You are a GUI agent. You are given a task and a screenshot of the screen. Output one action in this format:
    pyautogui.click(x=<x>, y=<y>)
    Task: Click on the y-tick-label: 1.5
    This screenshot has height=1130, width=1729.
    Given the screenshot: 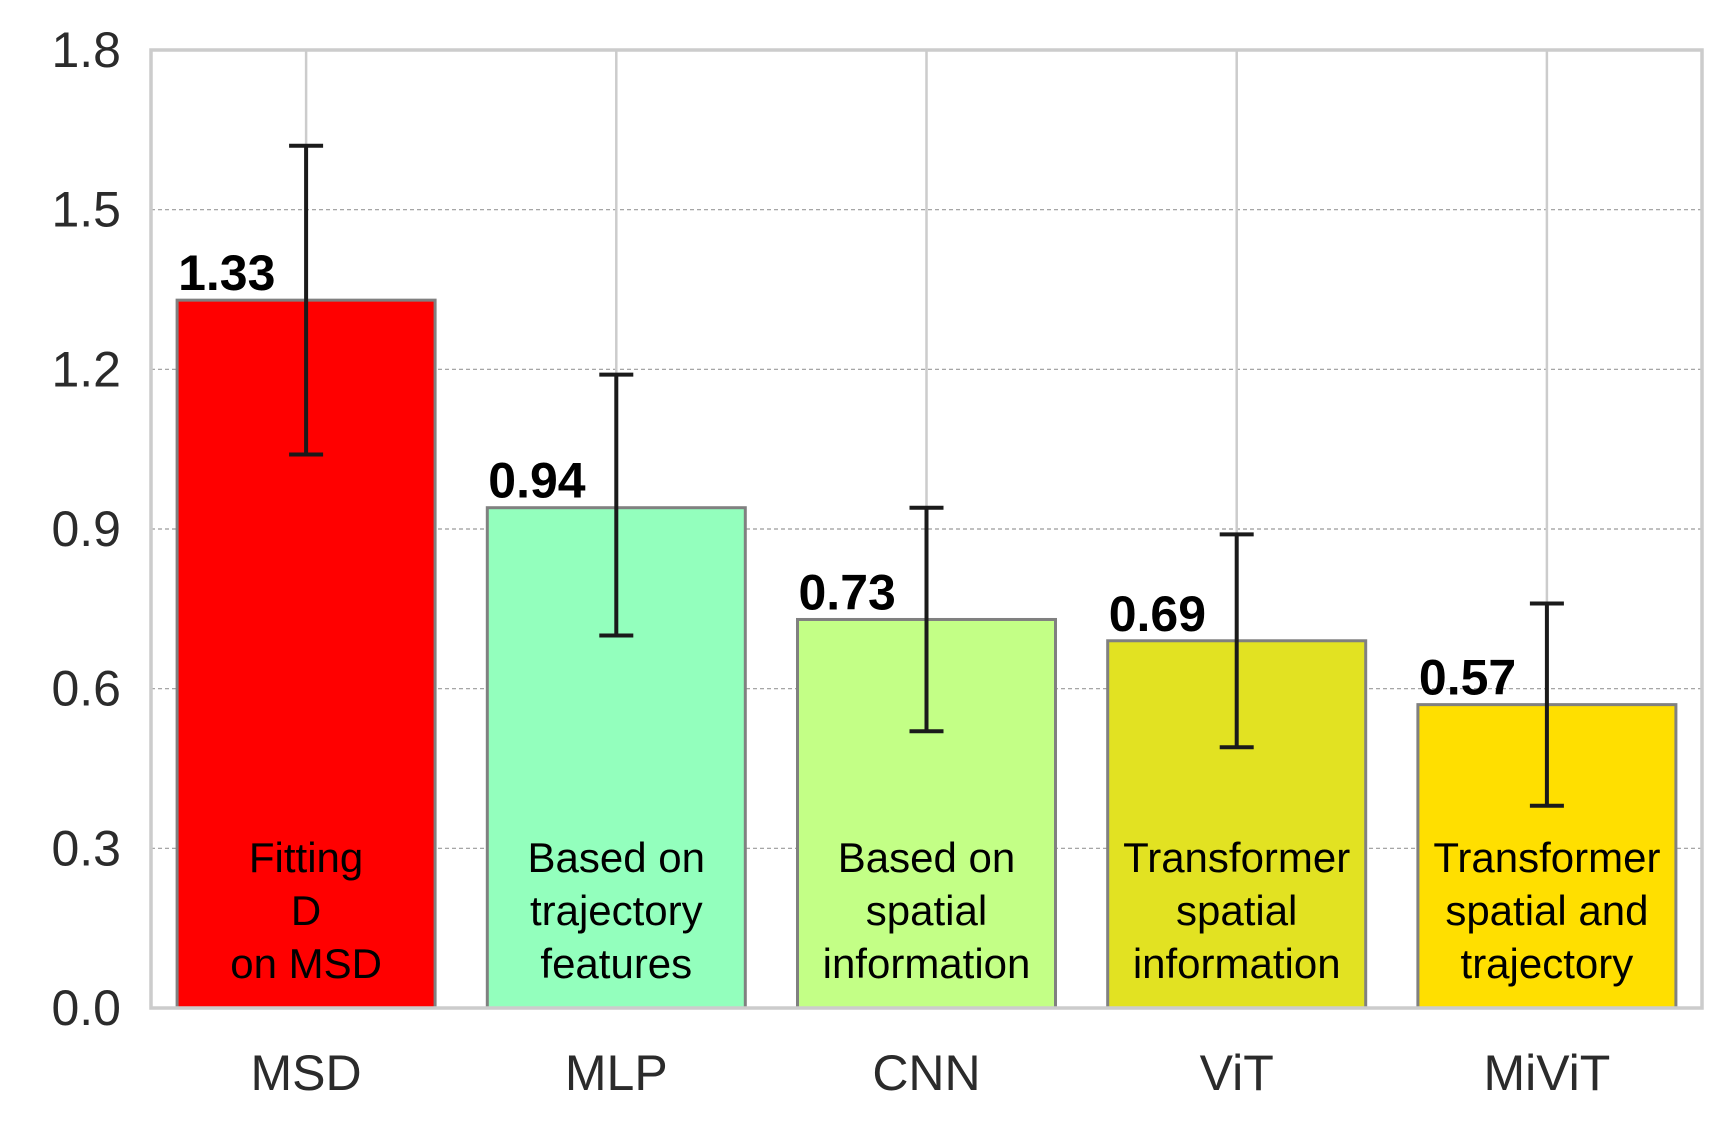 What is the action you would take?
    pyautogui.click(x=86, y=210)
    